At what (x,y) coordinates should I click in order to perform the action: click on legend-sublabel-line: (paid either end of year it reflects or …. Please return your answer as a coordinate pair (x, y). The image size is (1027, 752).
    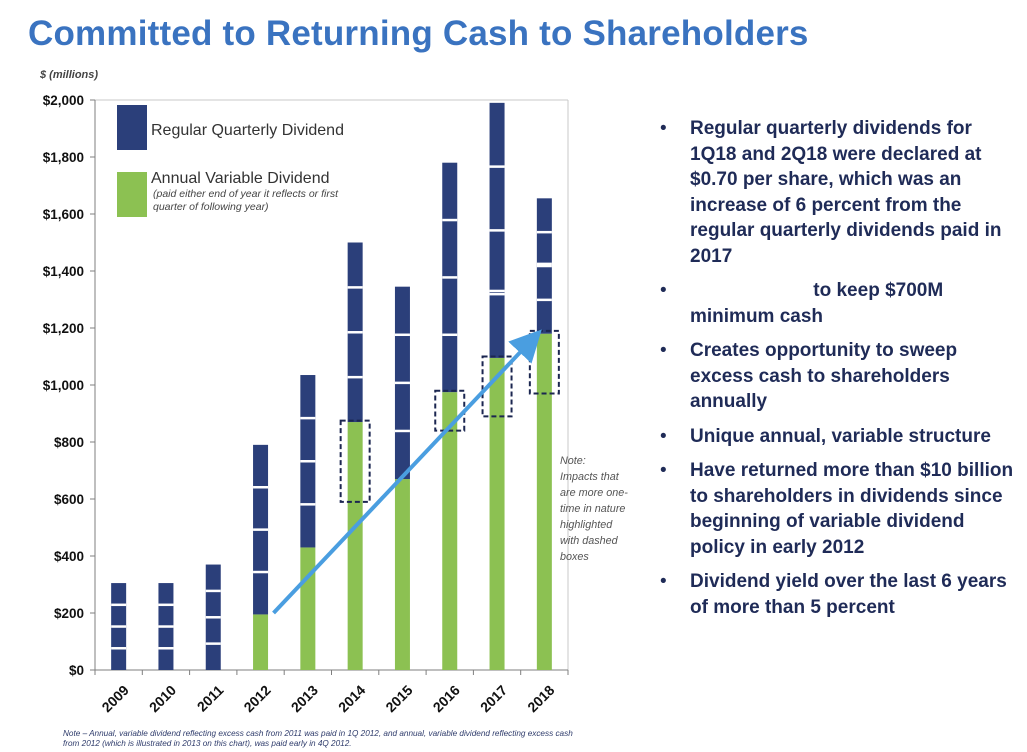
    Looking at the image, I should click on (246, 194).